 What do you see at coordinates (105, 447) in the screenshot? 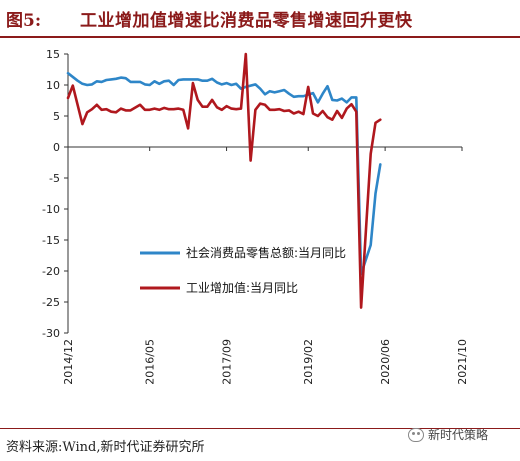
I see `source-note: 资料来源:Wind,新时代证券研究所` at bounding box center [105, 447].